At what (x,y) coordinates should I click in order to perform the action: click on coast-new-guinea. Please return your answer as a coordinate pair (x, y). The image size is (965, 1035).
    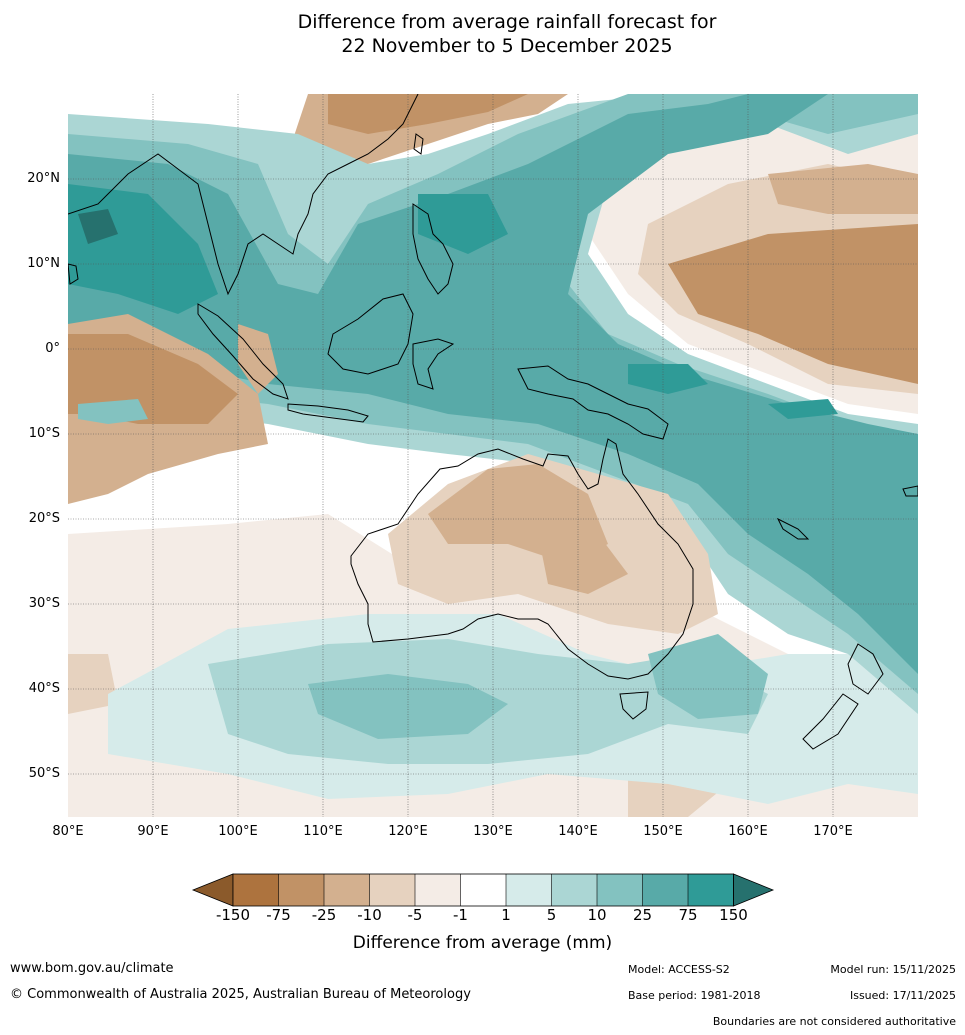
    Looking at the image, I should click on (593, 402).